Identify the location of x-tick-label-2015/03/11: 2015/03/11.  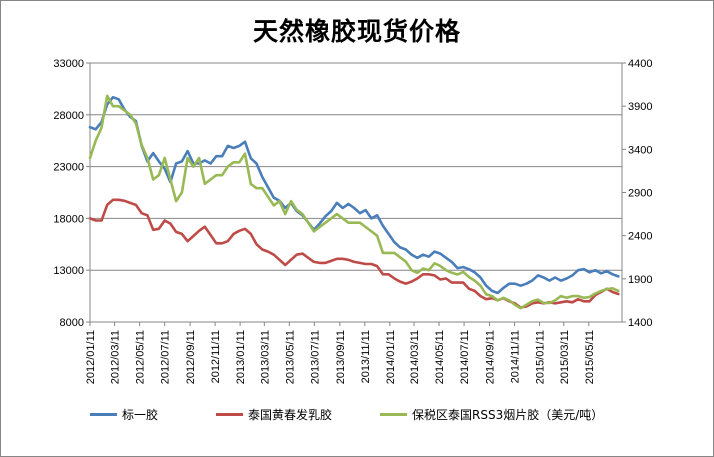
(565, 357).